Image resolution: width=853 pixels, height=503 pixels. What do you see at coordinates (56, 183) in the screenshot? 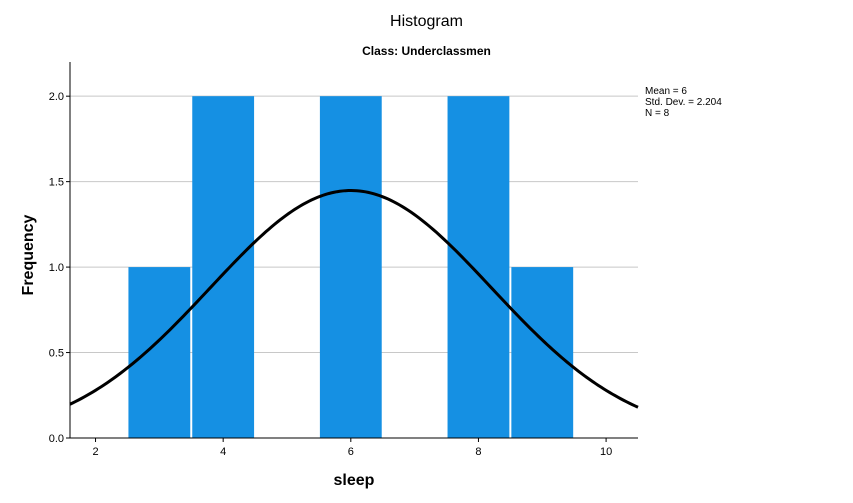
I see `y-tick-label: 1.5` at bounding box center [56, 183].